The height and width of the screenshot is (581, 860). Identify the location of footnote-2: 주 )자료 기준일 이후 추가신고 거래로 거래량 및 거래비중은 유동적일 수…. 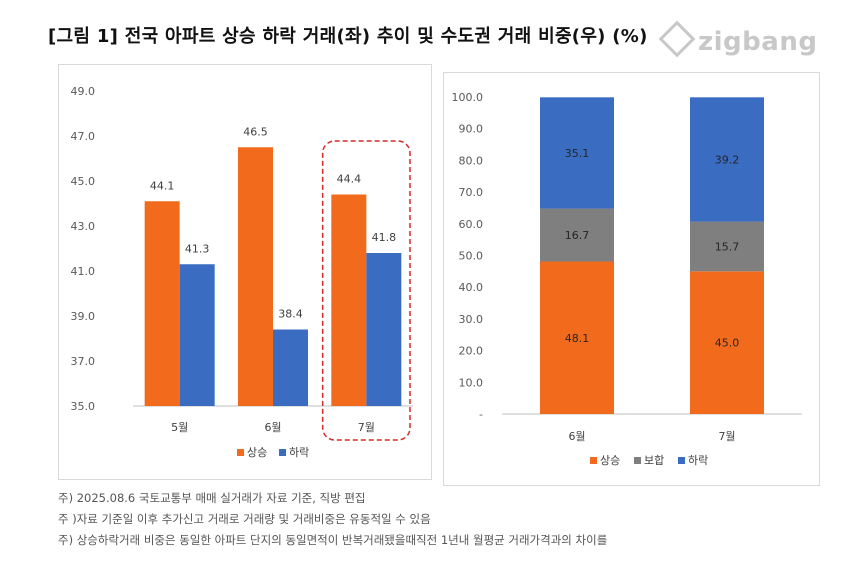
(244, 519).